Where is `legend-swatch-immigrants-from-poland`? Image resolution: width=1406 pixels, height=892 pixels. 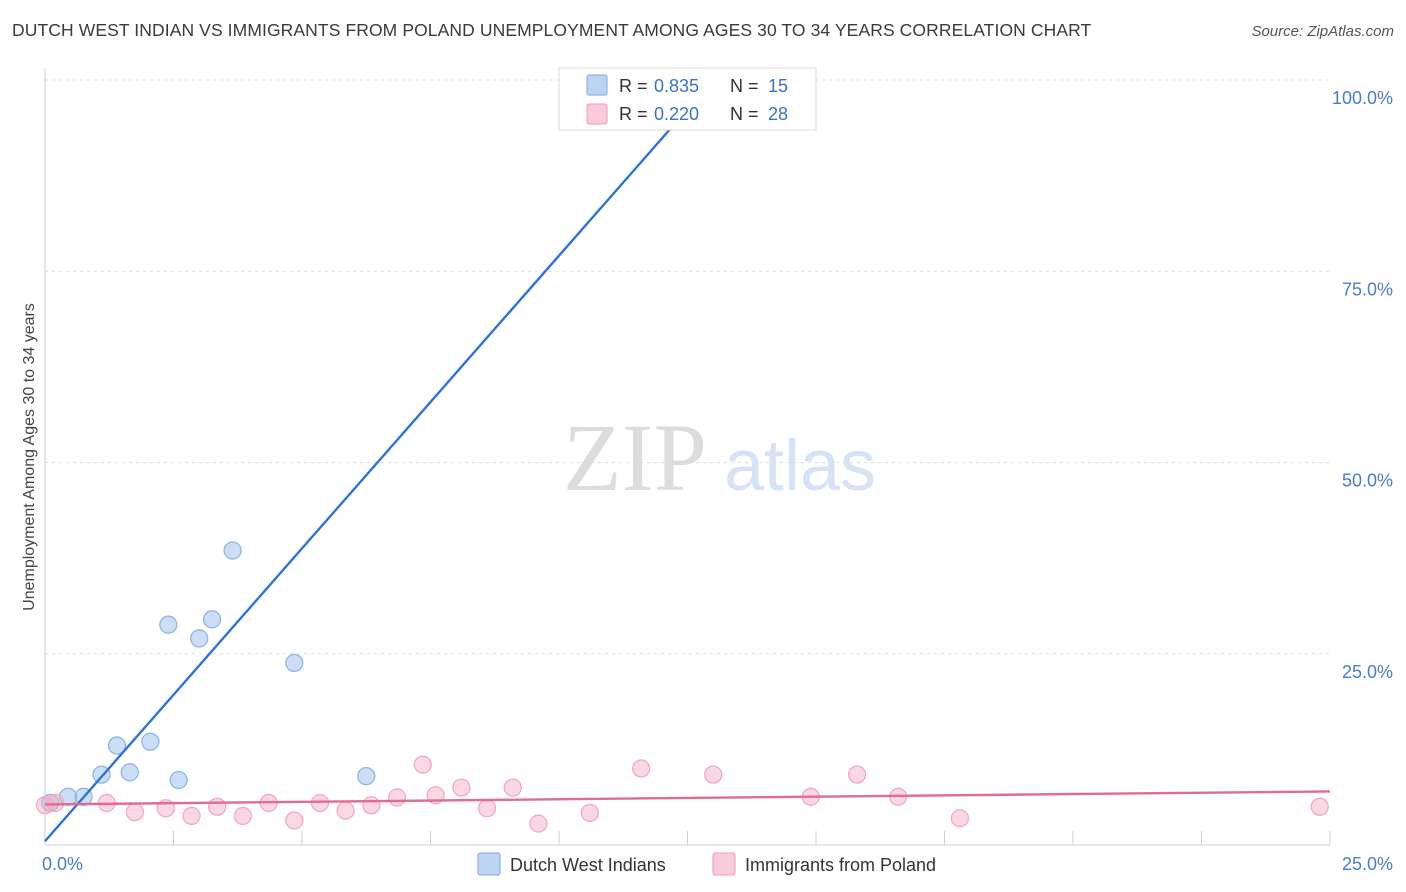 legend-swatch-immigrants-from-poland is located at coordinates (597, 114).